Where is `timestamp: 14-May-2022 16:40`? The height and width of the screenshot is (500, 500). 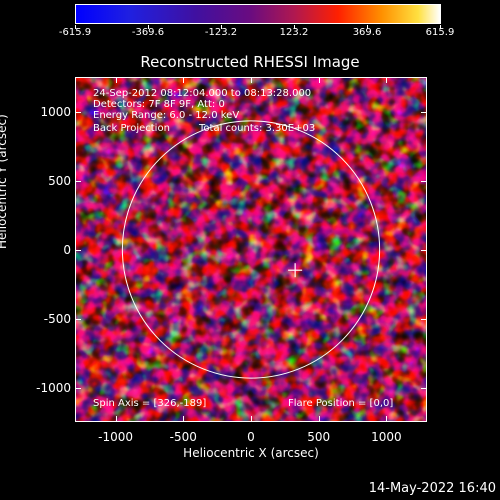
timestamp: 14-May-2022 16:40 is located at coordinates (432, 488).